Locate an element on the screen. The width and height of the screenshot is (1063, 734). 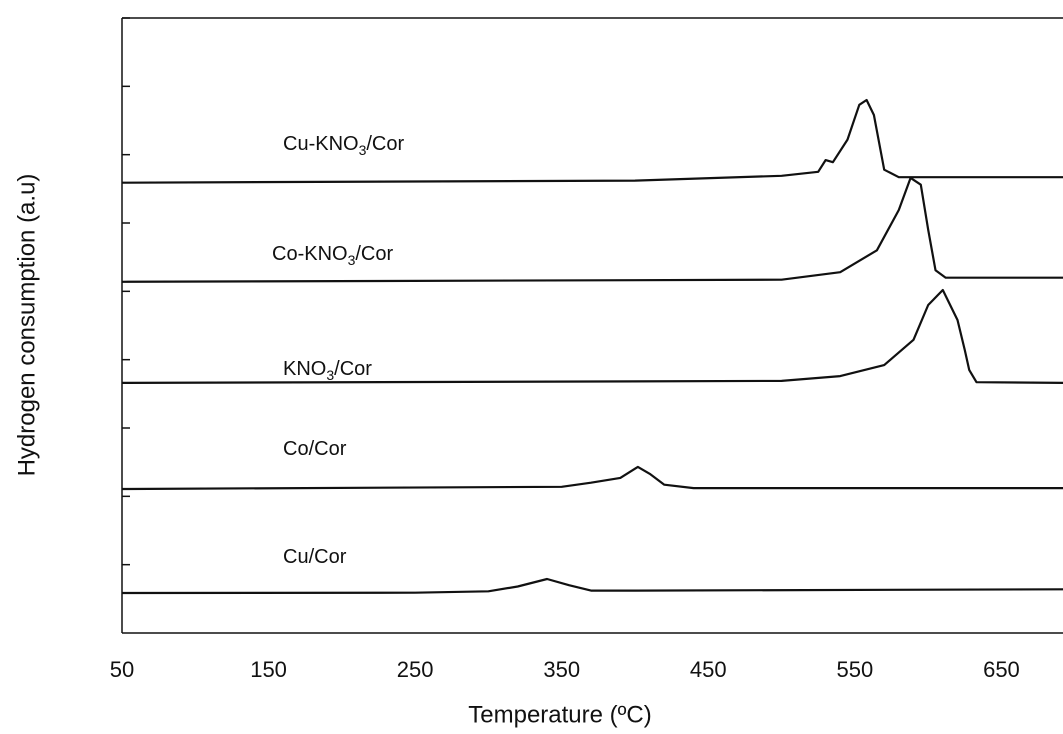
x-tick-label: 550 is located at coordinates (855, 669).